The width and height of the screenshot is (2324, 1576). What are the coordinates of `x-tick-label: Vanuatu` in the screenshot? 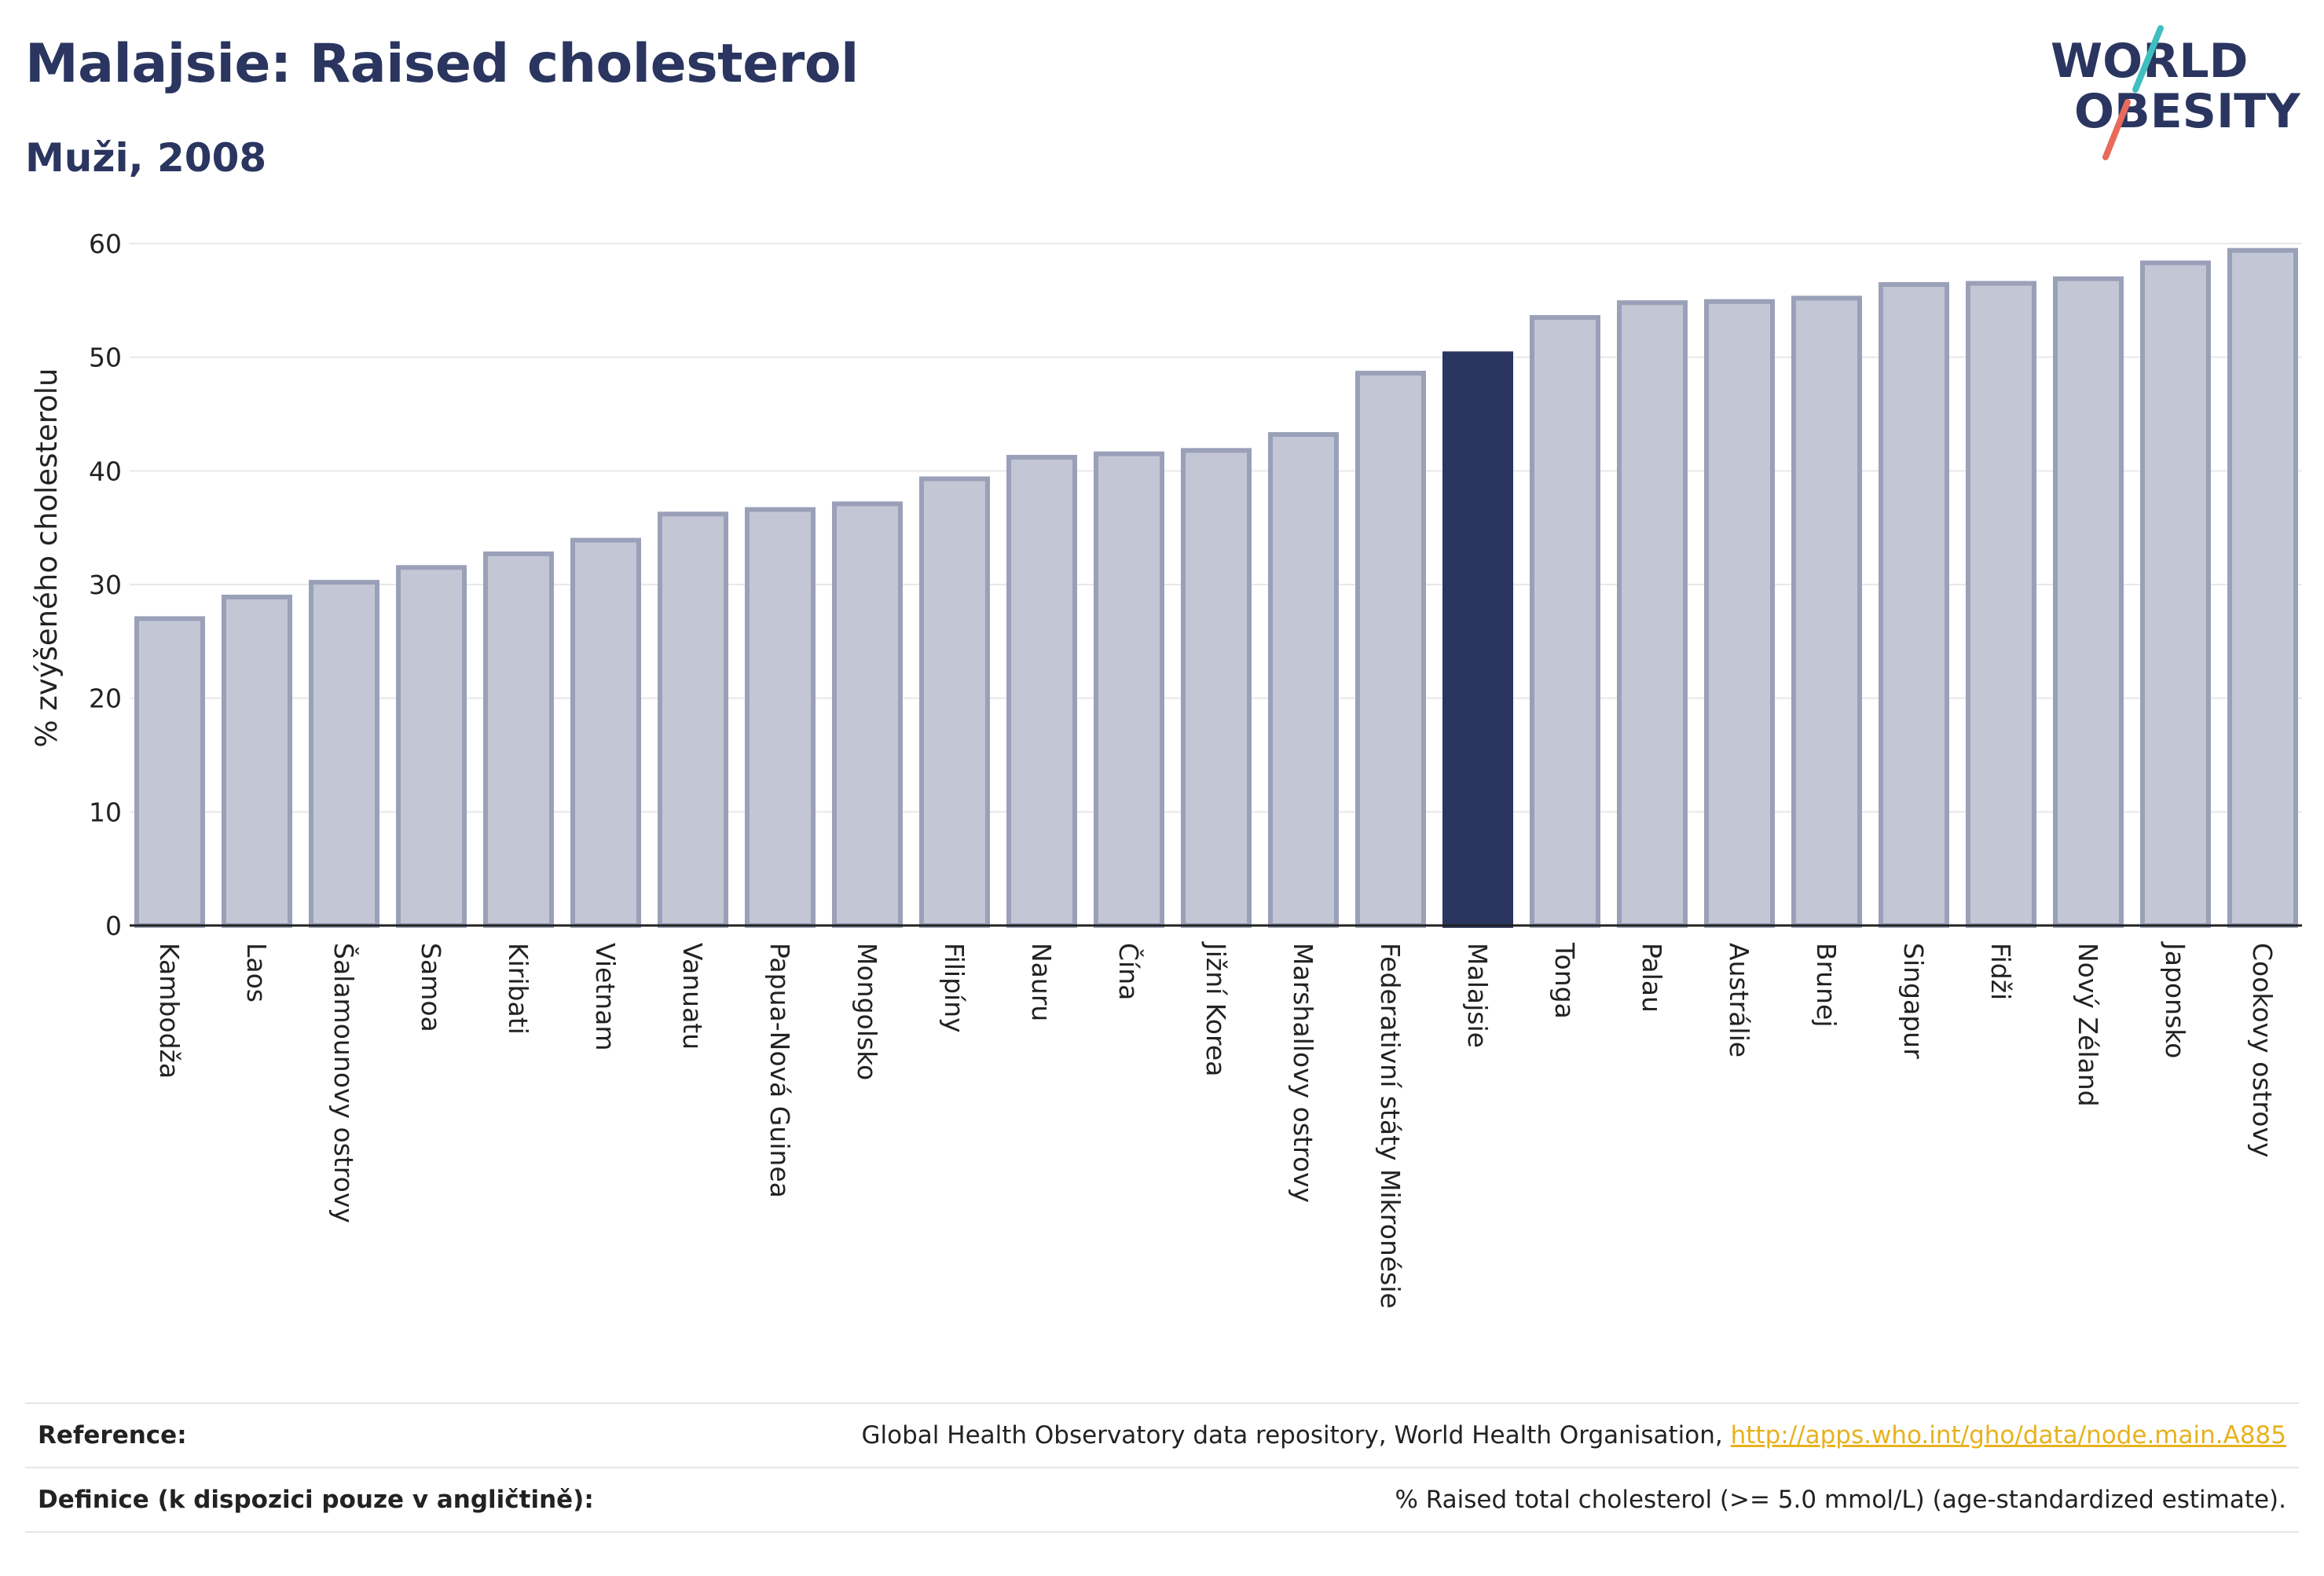 It's located at (692, 996).